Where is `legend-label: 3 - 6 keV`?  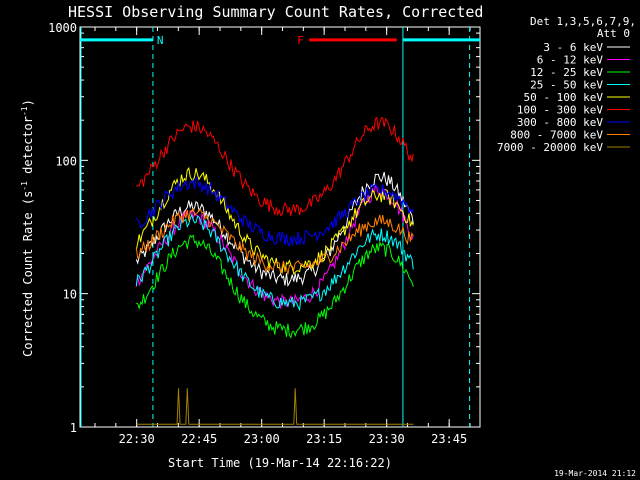 legend-label: 3 - 6 keV is located at coordinates (573, 47).